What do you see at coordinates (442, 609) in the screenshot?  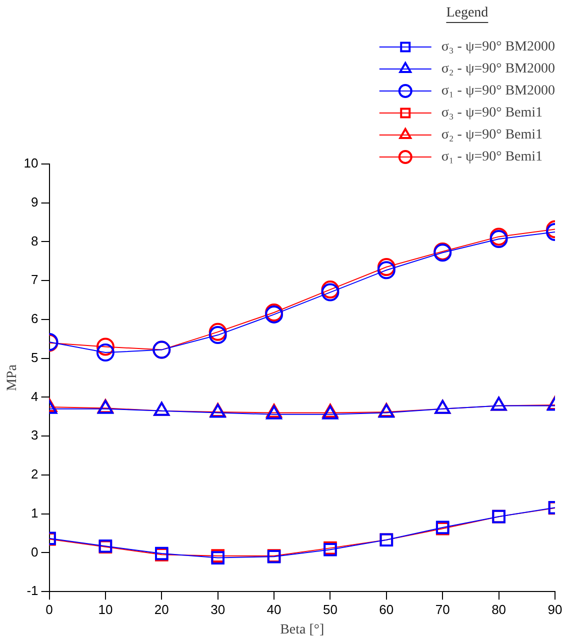 I see `x-tick-label: 70` at bounding box center [442, 609].